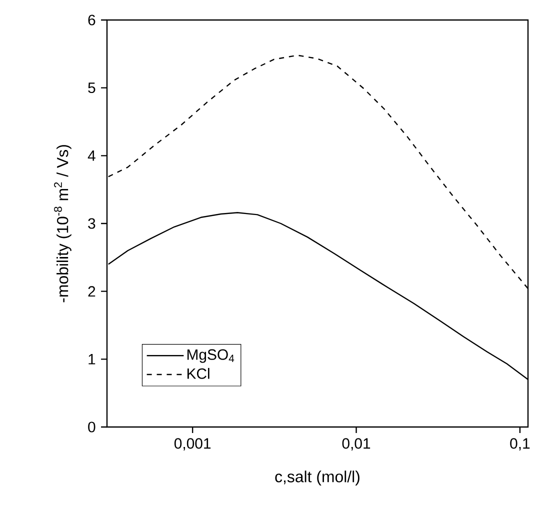 The width and height of the screenshot is (539, 532). I want to click on x-axis-title: c,salt (mol/l), so click(317, 478).